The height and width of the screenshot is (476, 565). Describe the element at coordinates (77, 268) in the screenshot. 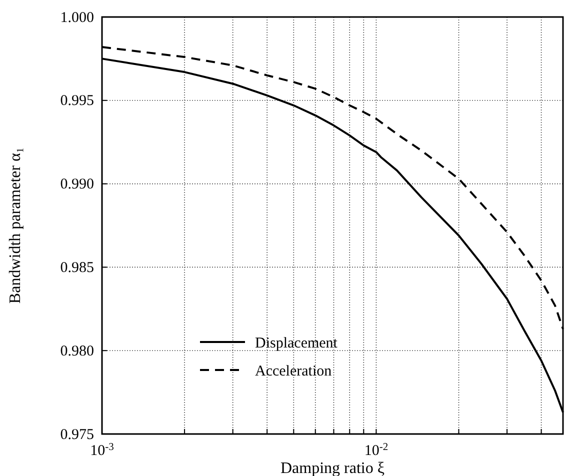

I see `y-tick-label: 0.985` at that location.